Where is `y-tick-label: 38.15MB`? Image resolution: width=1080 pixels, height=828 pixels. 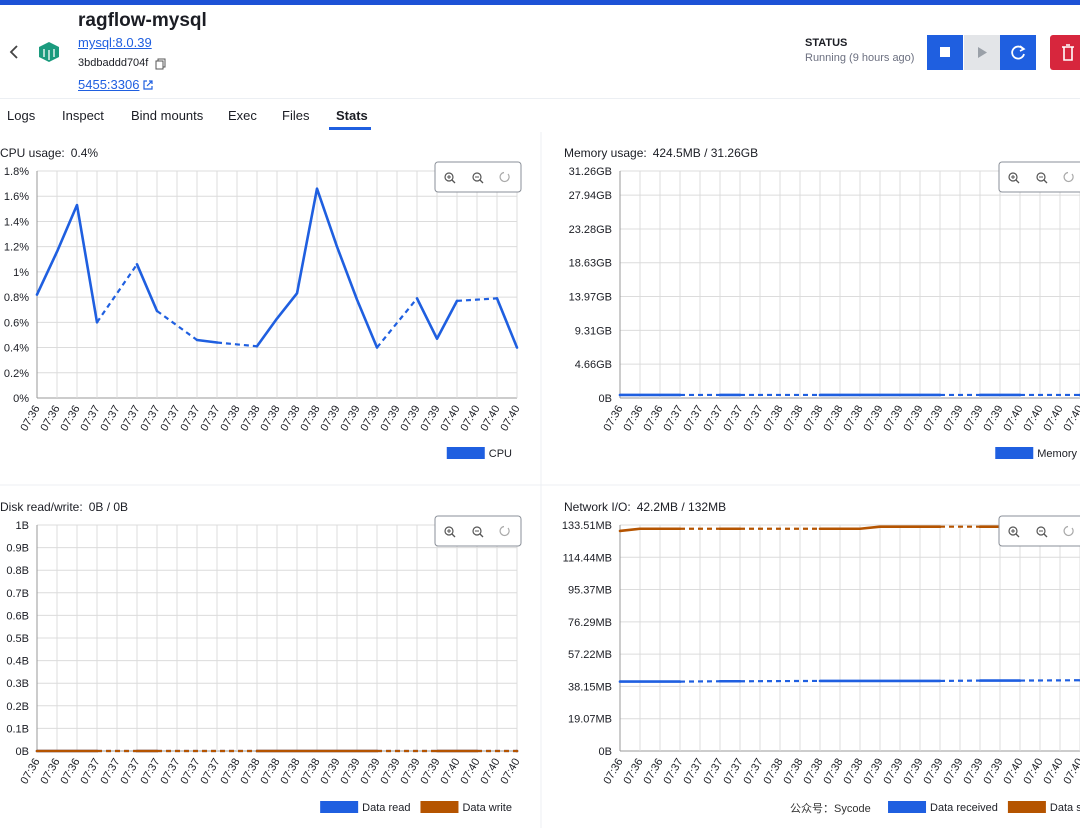
y-tick-label: 38.15MB is located at coordinates (590, 687).